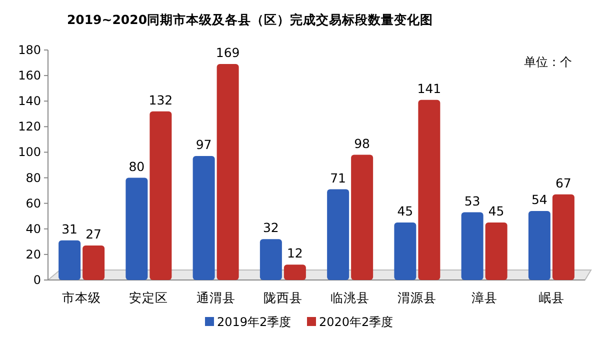  Describe the element at coordinates (29, 75) in the screenshot. I see `y-tick-label: 160` at that location.